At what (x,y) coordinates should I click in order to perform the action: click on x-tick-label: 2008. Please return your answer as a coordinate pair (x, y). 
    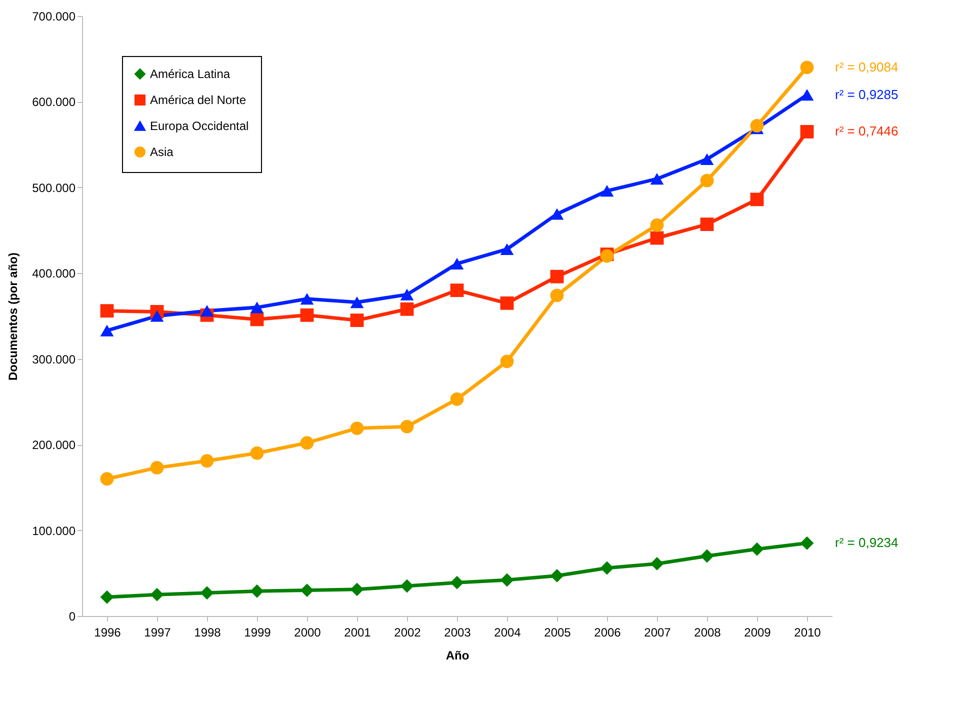
    Looking at the image, I should click on (708, 633).